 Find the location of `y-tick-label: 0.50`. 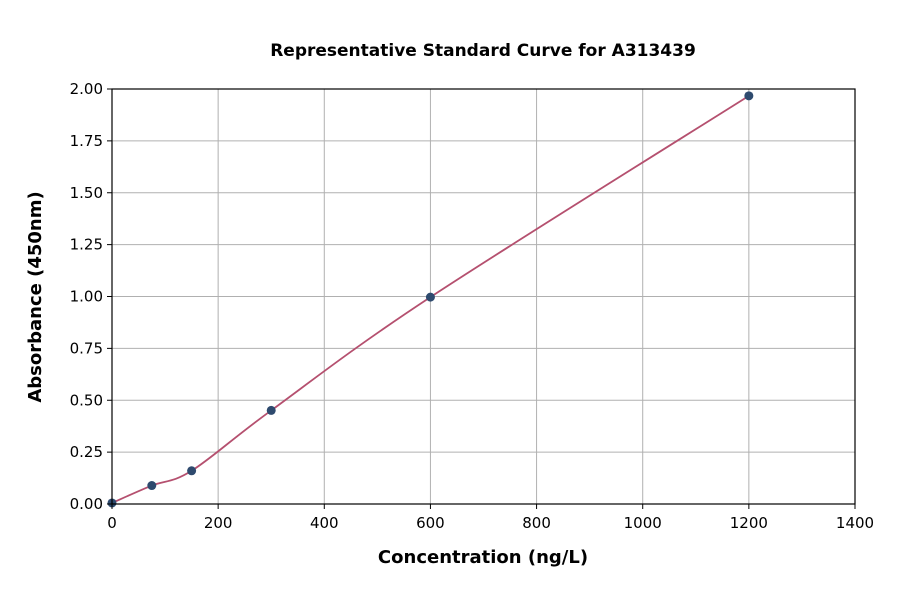

y-tick-label: 0.50 is located at coordinates (86, 400).